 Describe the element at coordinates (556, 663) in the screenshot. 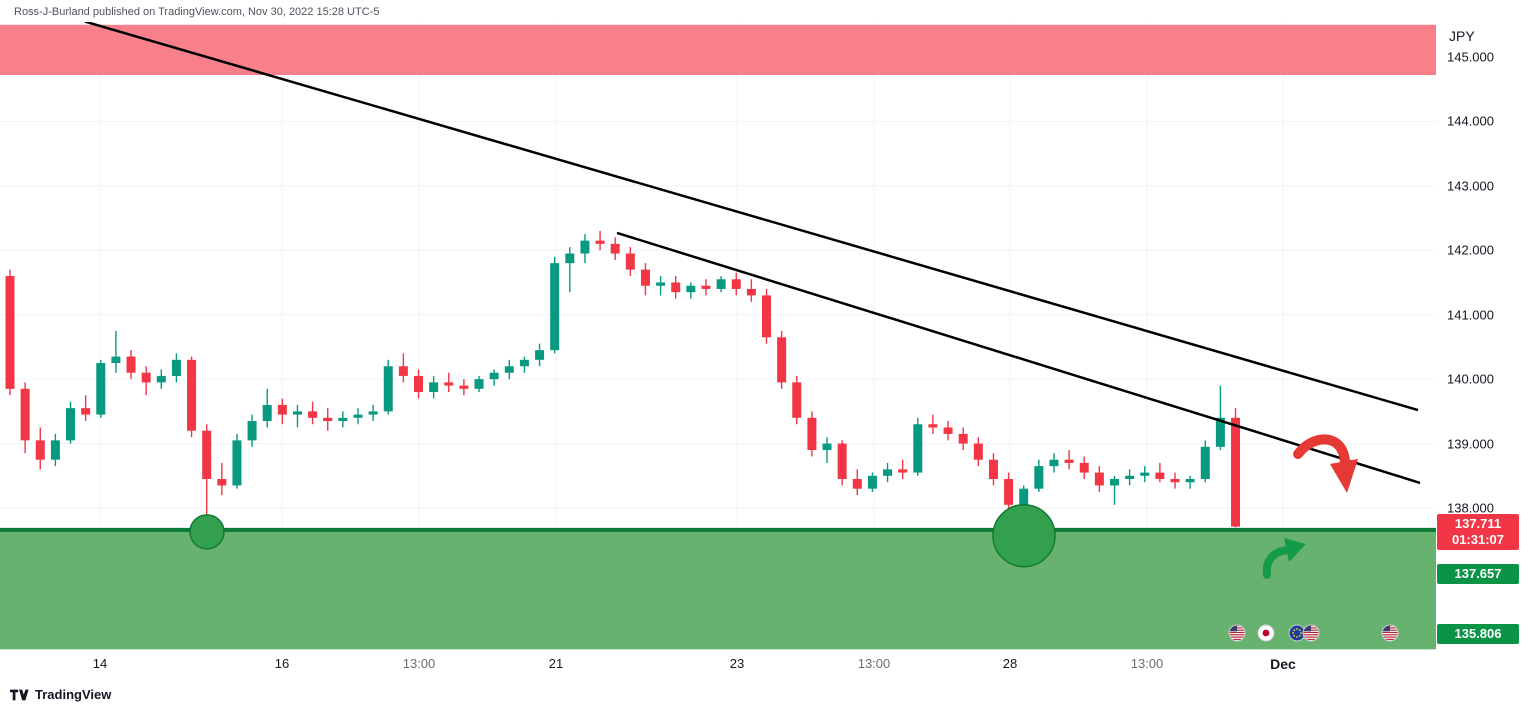

I see `time-tick-label: 21` at that location.